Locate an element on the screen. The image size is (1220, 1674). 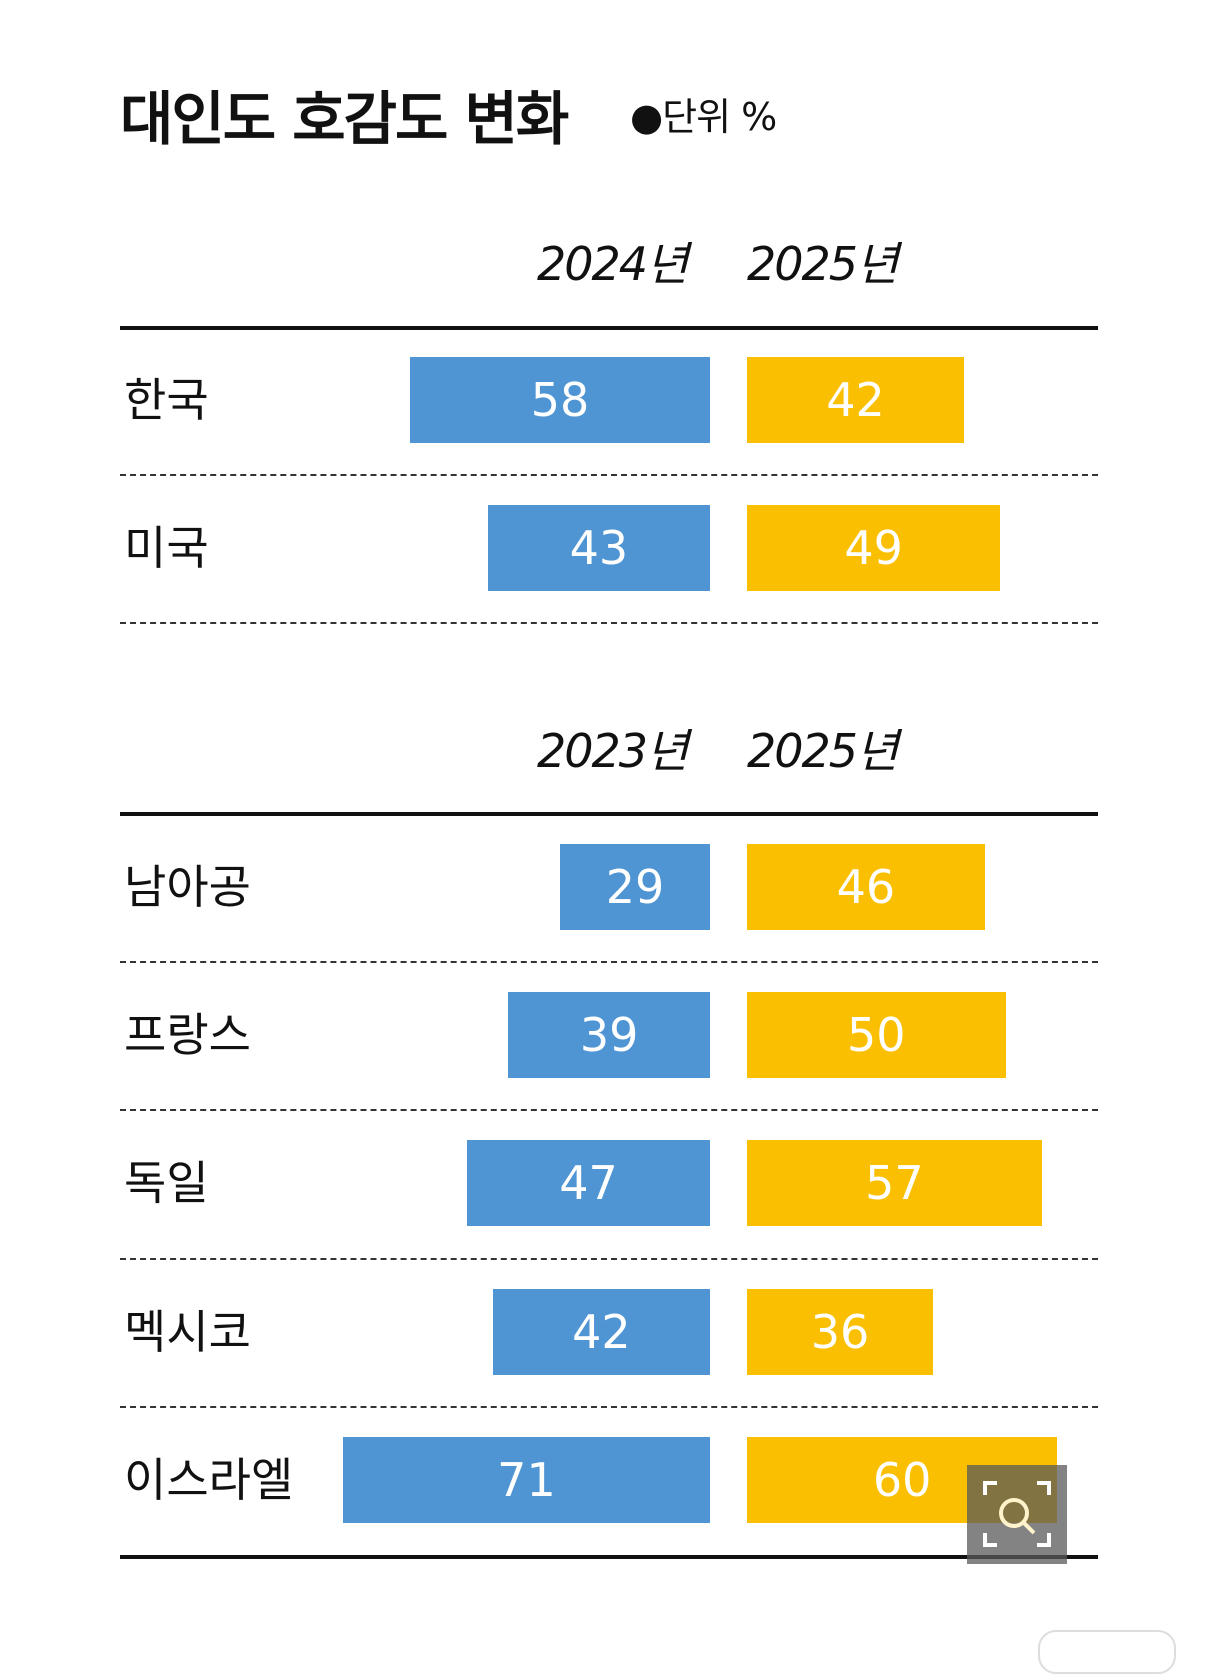
bar-later: 49 is located at coordinates (874, 548).